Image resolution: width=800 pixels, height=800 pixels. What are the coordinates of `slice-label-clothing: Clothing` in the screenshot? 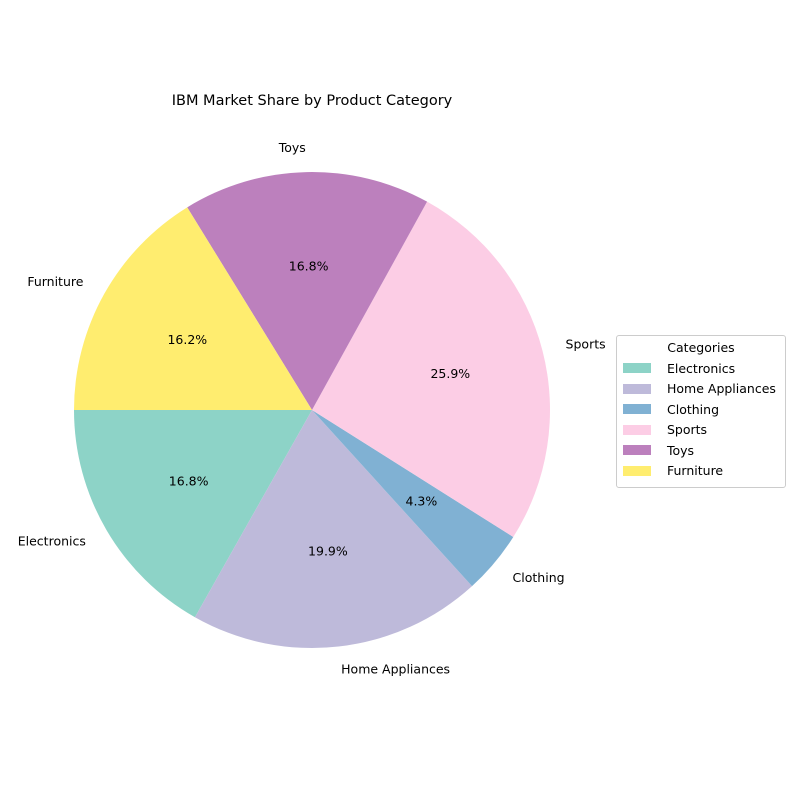 It's located at (539, 577).